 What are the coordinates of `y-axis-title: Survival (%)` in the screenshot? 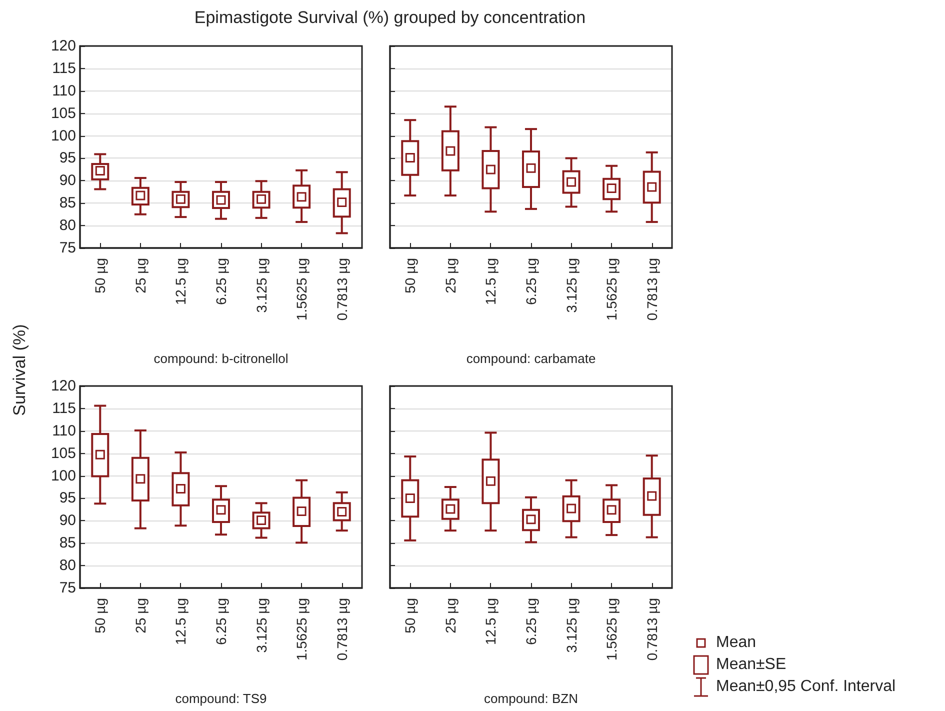 It's located at (20, 370).